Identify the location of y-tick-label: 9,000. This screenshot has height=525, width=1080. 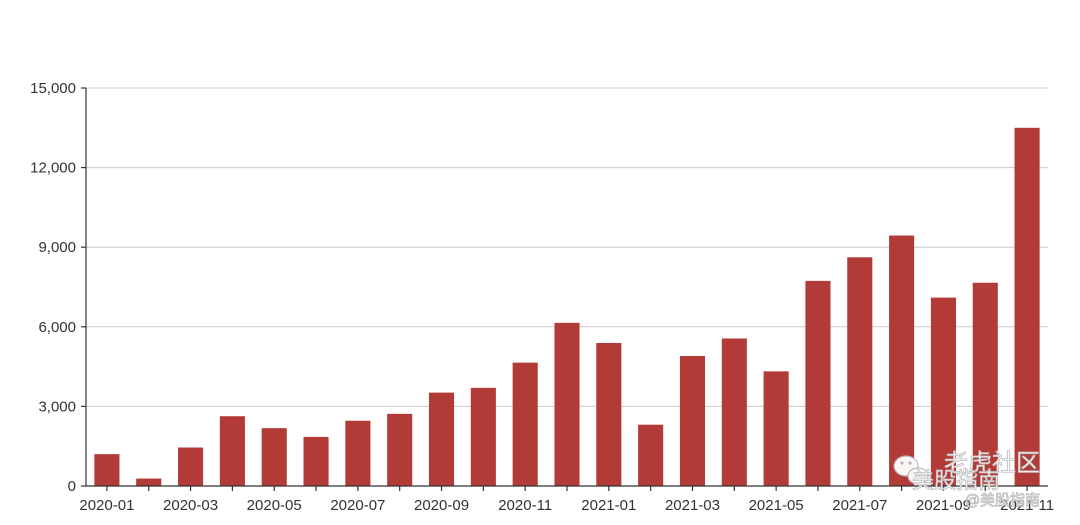
(57, 247).